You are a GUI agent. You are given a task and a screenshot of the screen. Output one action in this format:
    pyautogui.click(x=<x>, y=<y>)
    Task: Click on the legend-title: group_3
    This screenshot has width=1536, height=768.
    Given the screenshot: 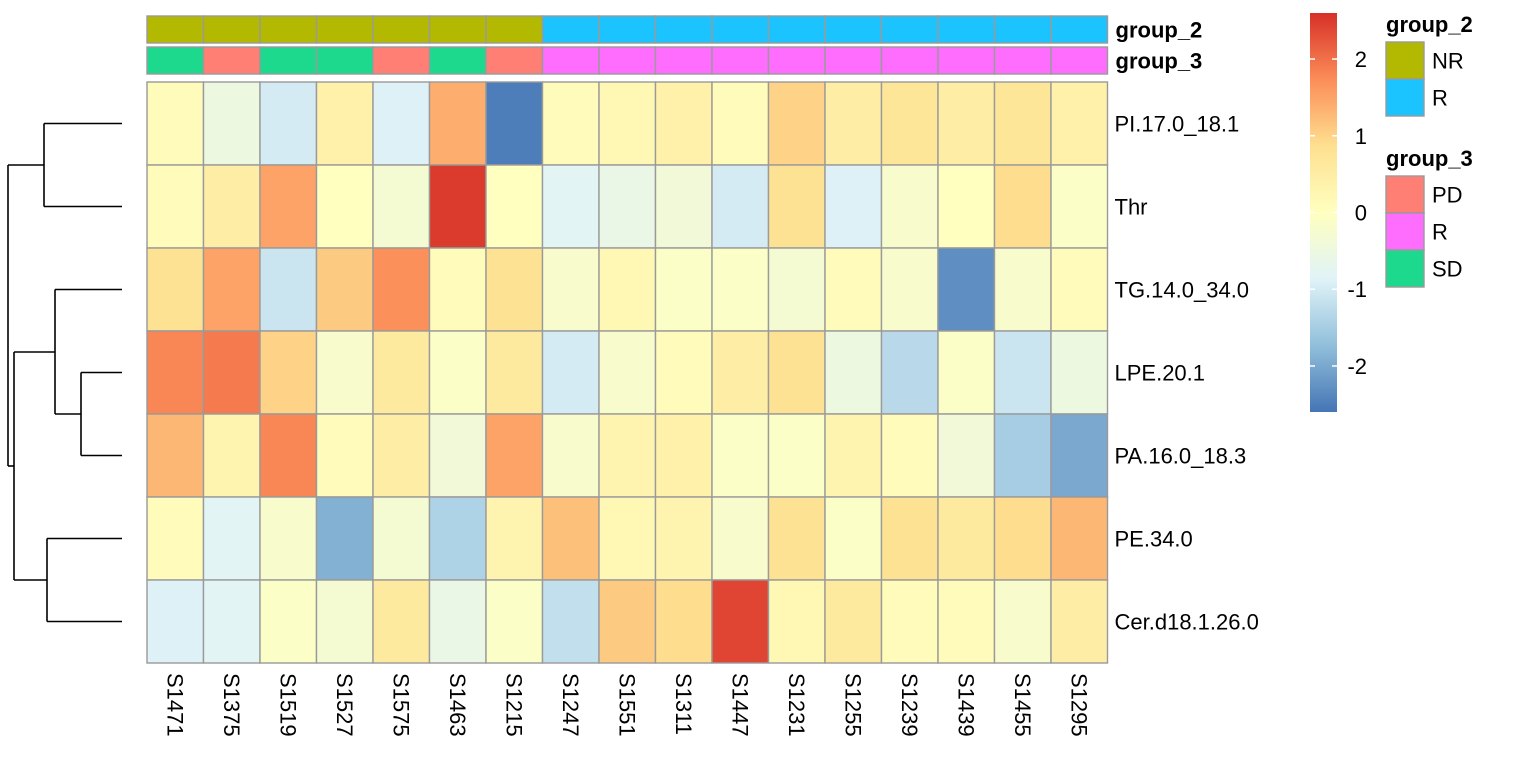 What is the action you would take?
    pyautogui.click(x=1429, y=158)
    